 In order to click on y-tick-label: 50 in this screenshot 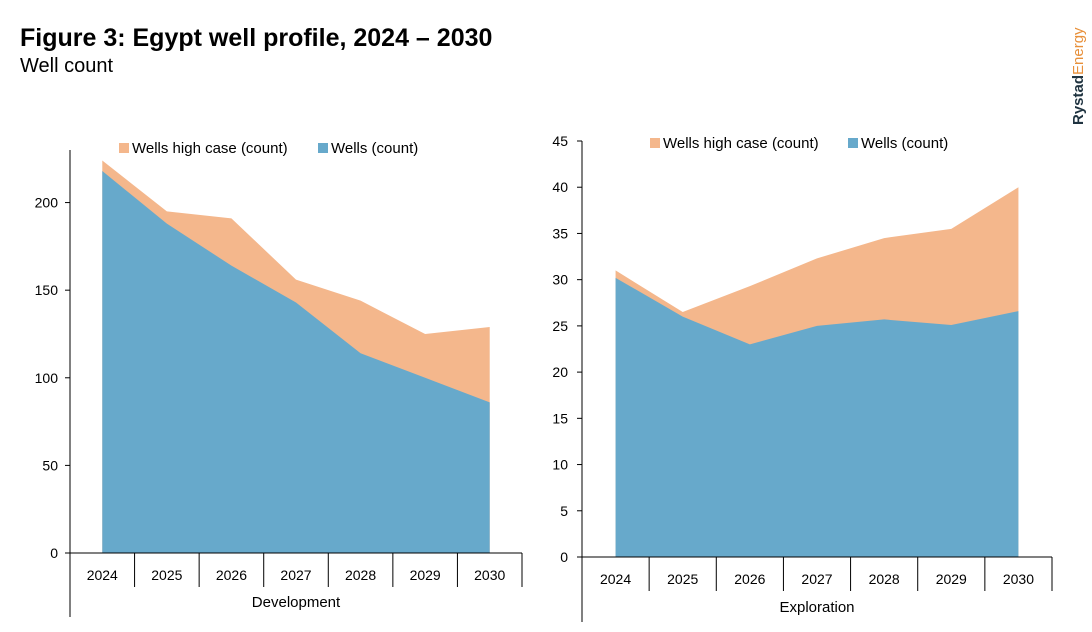, I will do `click(50, 465)`.